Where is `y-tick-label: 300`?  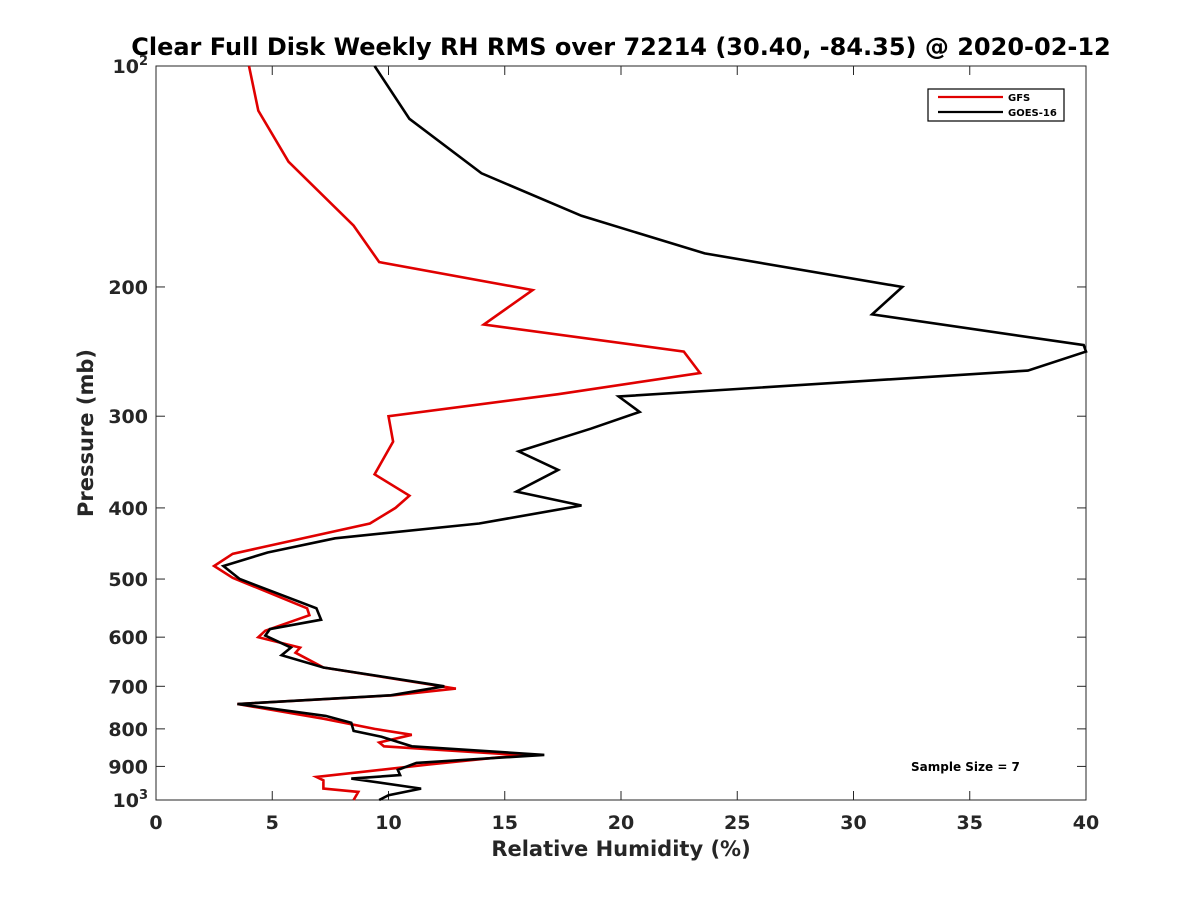
y-tick-label: 300 is located at coordinates (128, 417).